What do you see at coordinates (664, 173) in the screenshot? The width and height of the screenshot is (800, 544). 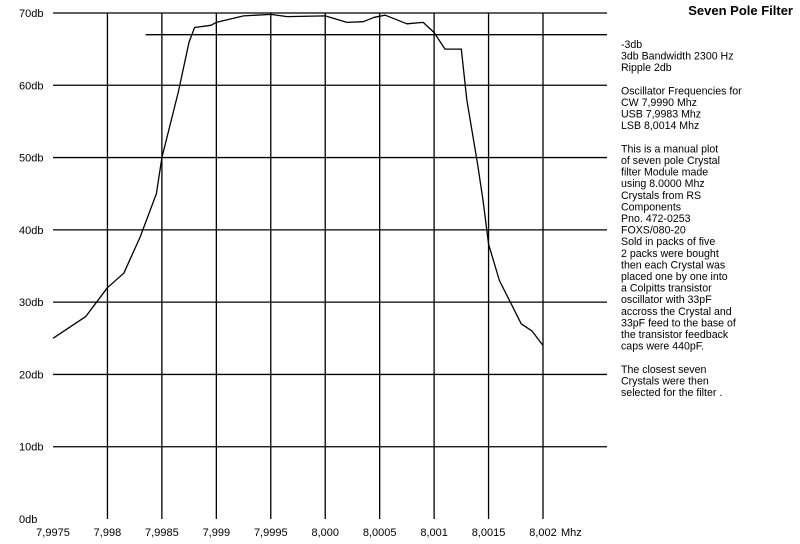 I see `note-line: filter Module made` at bounding box center [664, 173].